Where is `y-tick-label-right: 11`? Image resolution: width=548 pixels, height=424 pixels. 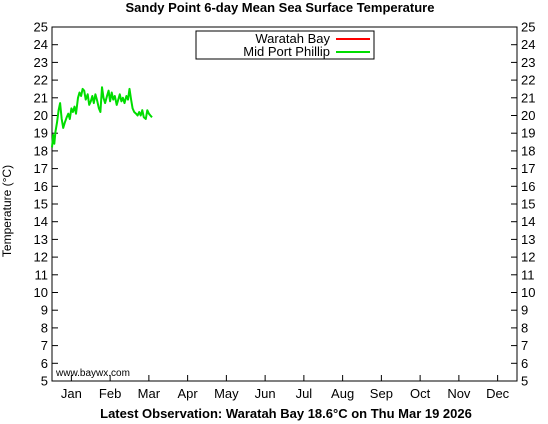 y-tick-label-right: 11 is located at coordinates (528, 274).